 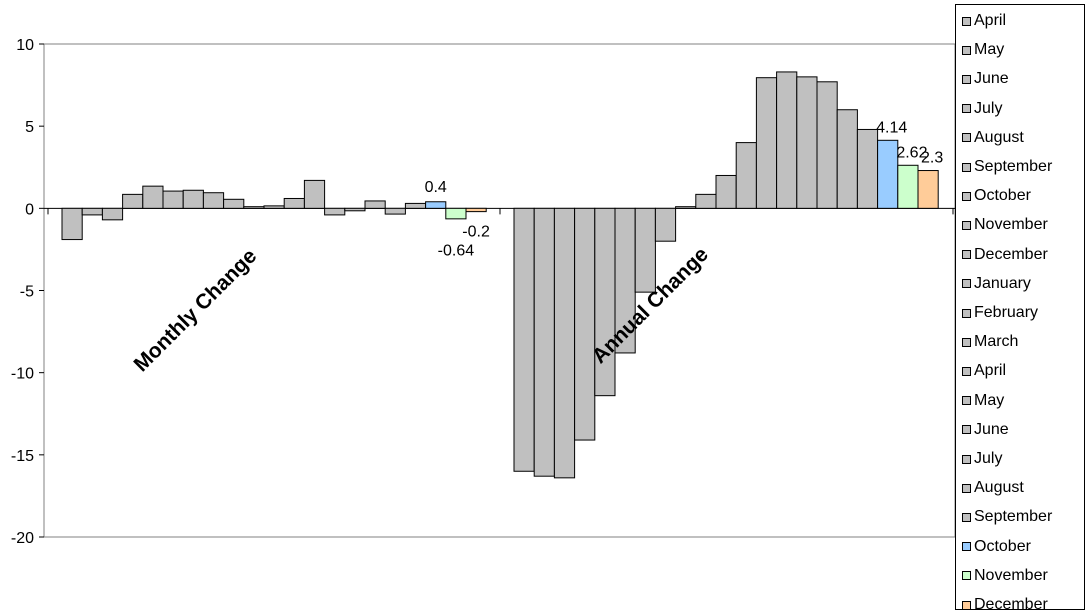 What do you see at coordinates (996, 342) in the screenshot?
I see `legend-label: March` at bounding box center [996, 342].